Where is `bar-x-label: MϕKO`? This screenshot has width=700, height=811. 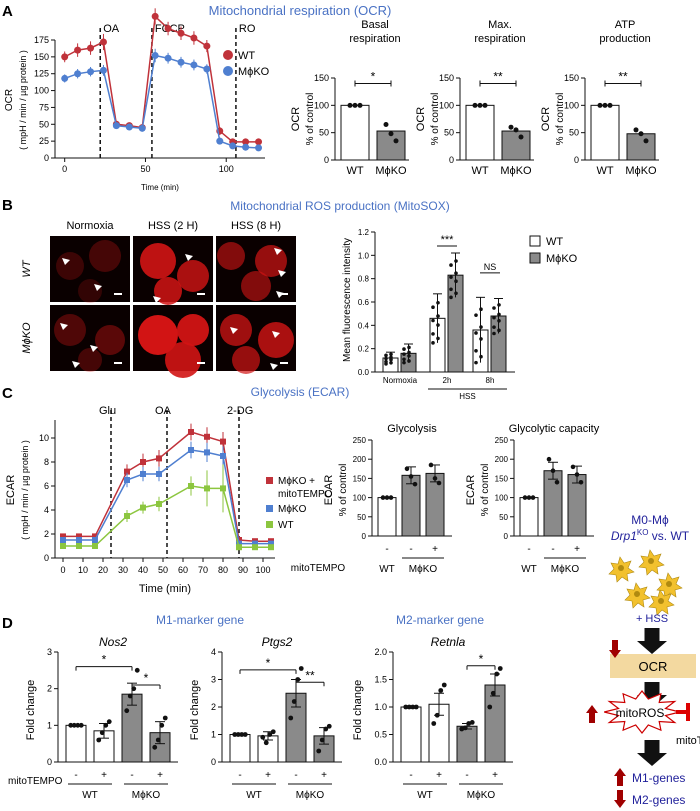
bar-x-label: MϕKO is located at coordinates (516, 171).